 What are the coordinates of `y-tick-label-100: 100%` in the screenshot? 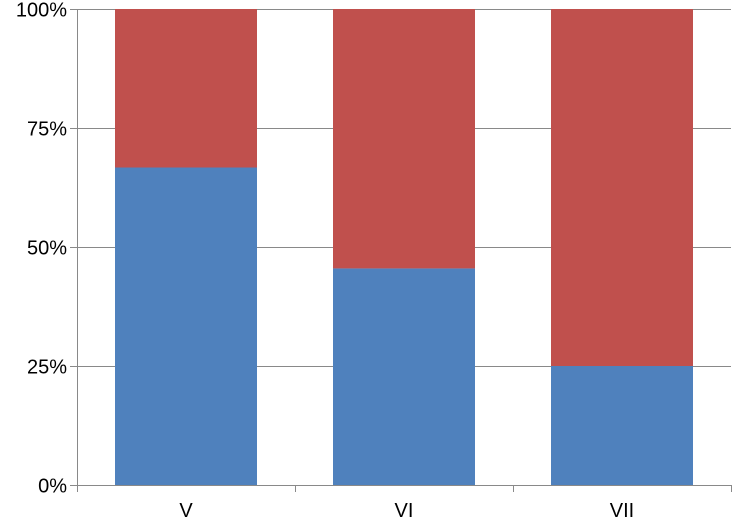 It's located at (41, 11).